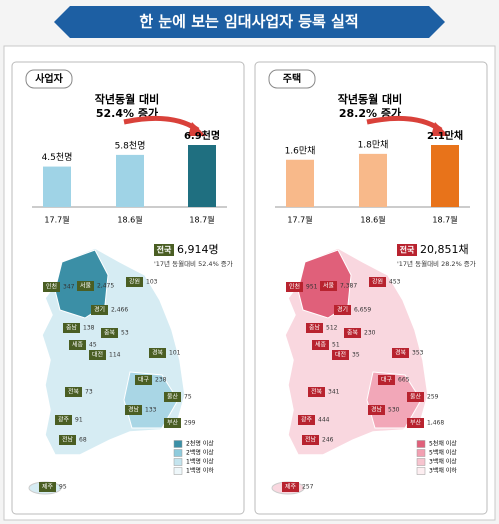 Image resolution: width=499 pixels, height=524 pixels. I want to click on region-value: 257, so click(308, 487).